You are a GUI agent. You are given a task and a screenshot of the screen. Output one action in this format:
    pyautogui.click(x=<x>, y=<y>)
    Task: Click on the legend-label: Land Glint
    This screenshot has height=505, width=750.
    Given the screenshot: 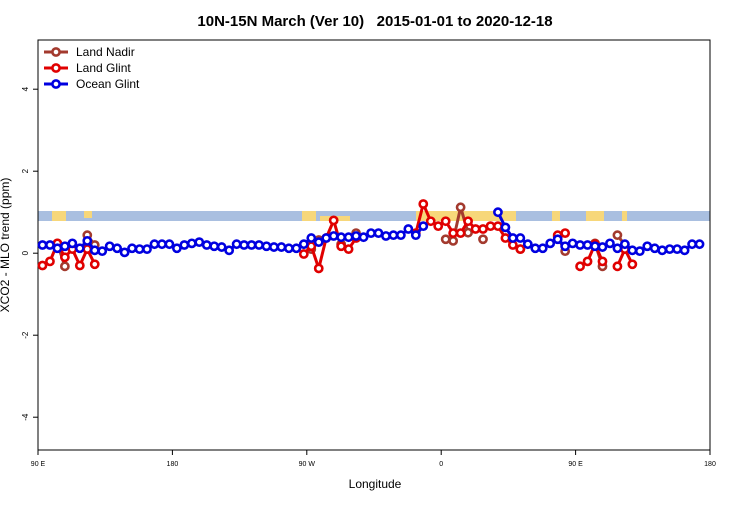 What is the action you would take?
    pyautogui.click(x=103, y=68)
    